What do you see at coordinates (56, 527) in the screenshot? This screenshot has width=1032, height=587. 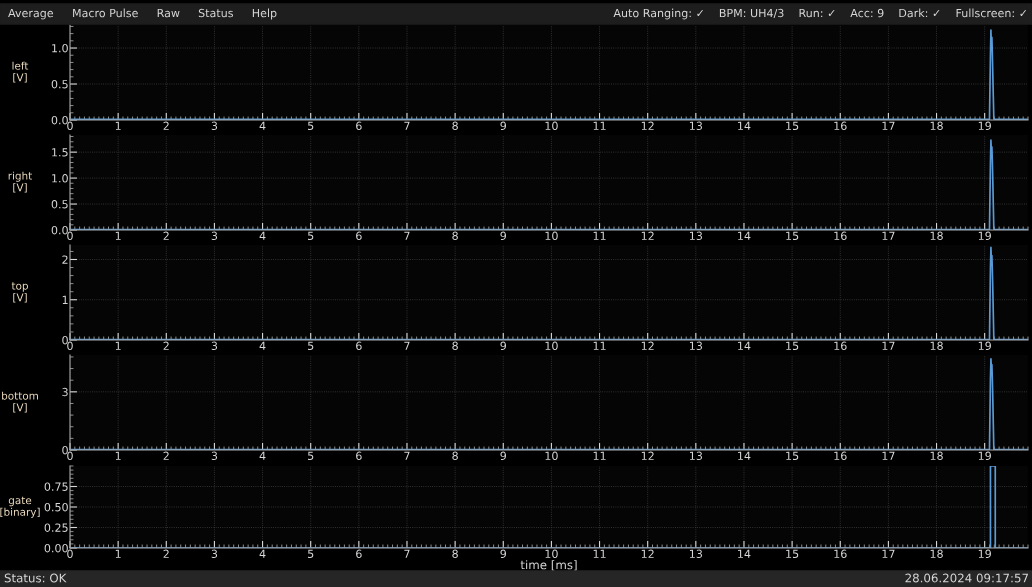 I see `y-tick-label: 0.25` at bounding box center [56, 527].